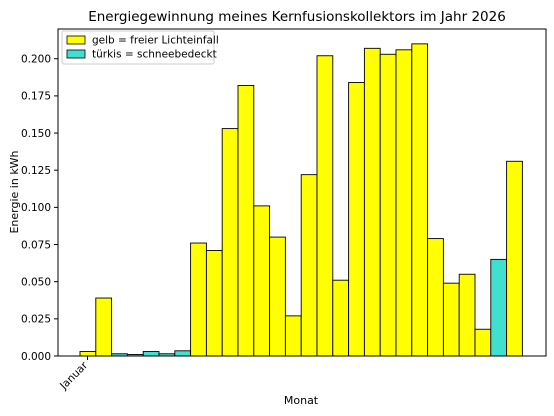  What do you see at coordinates (301, 400) in the screenshot?
I see `x-axis-label: Monat` at bounding box center [301, 400].